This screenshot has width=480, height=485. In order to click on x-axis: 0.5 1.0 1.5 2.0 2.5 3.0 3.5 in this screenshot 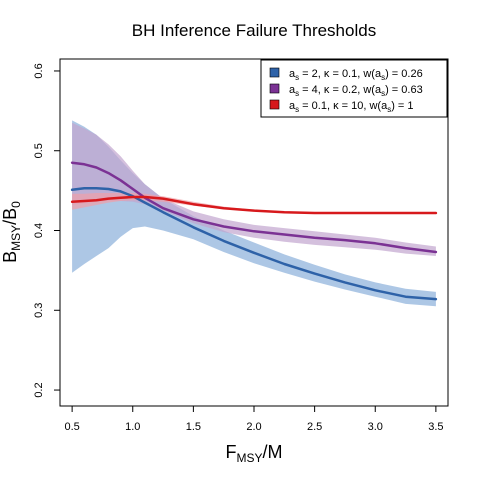, I will do `click(254, 419)`.